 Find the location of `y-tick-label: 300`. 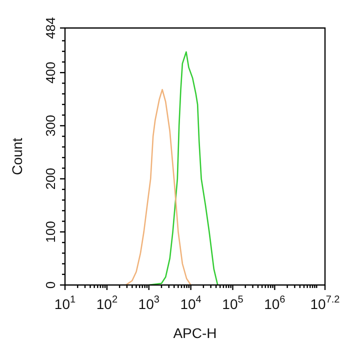

y-tick-label: 300 is located at coordinates (50, 125).